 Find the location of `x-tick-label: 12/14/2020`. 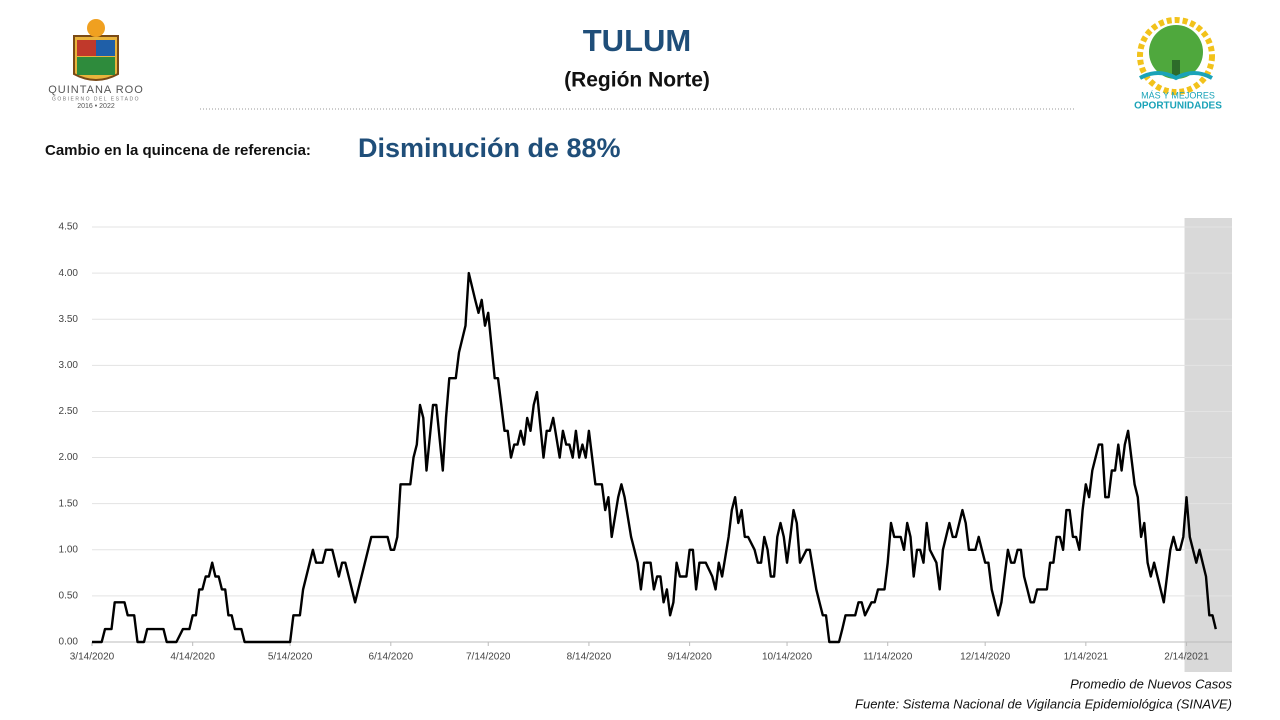

x-tick-label: 12/14/2020 is located at coordinates (985, 657).